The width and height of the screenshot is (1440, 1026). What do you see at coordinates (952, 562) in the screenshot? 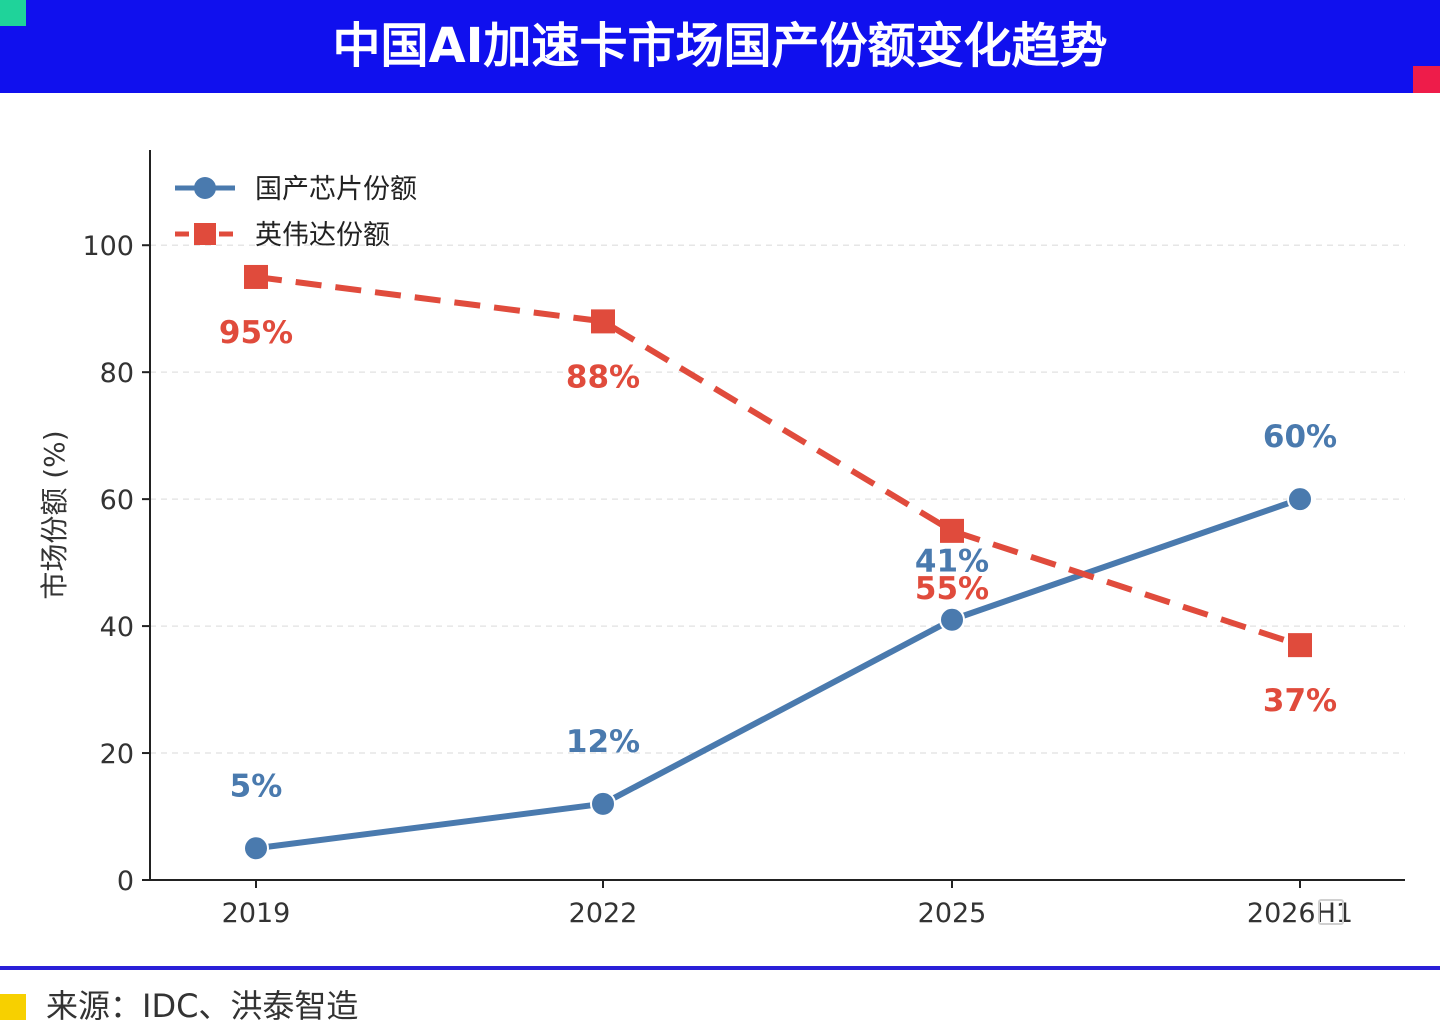
I see `data-label-0-2: 41%` at bounding box center [952, 562].